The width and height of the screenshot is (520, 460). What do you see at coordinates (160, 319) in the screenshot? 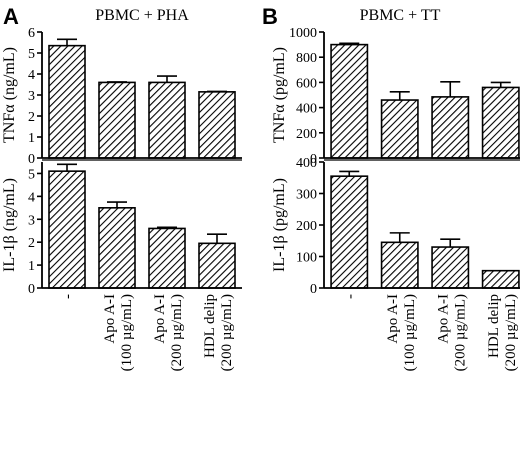
I see `x-label-a-2: Apo A-I` at bounding box center [160, 319].